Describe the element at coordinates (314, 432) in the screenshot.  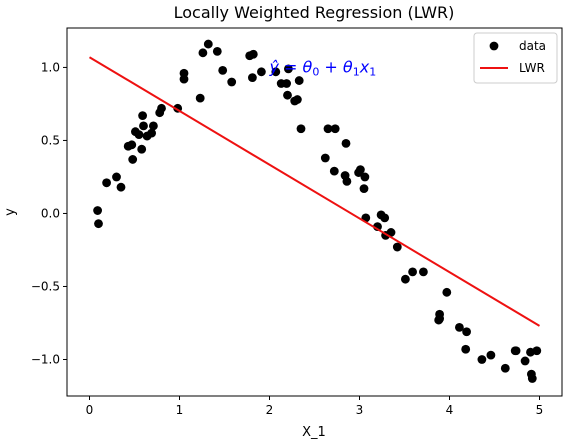
I see `x-axis-label: X_1` at that location.